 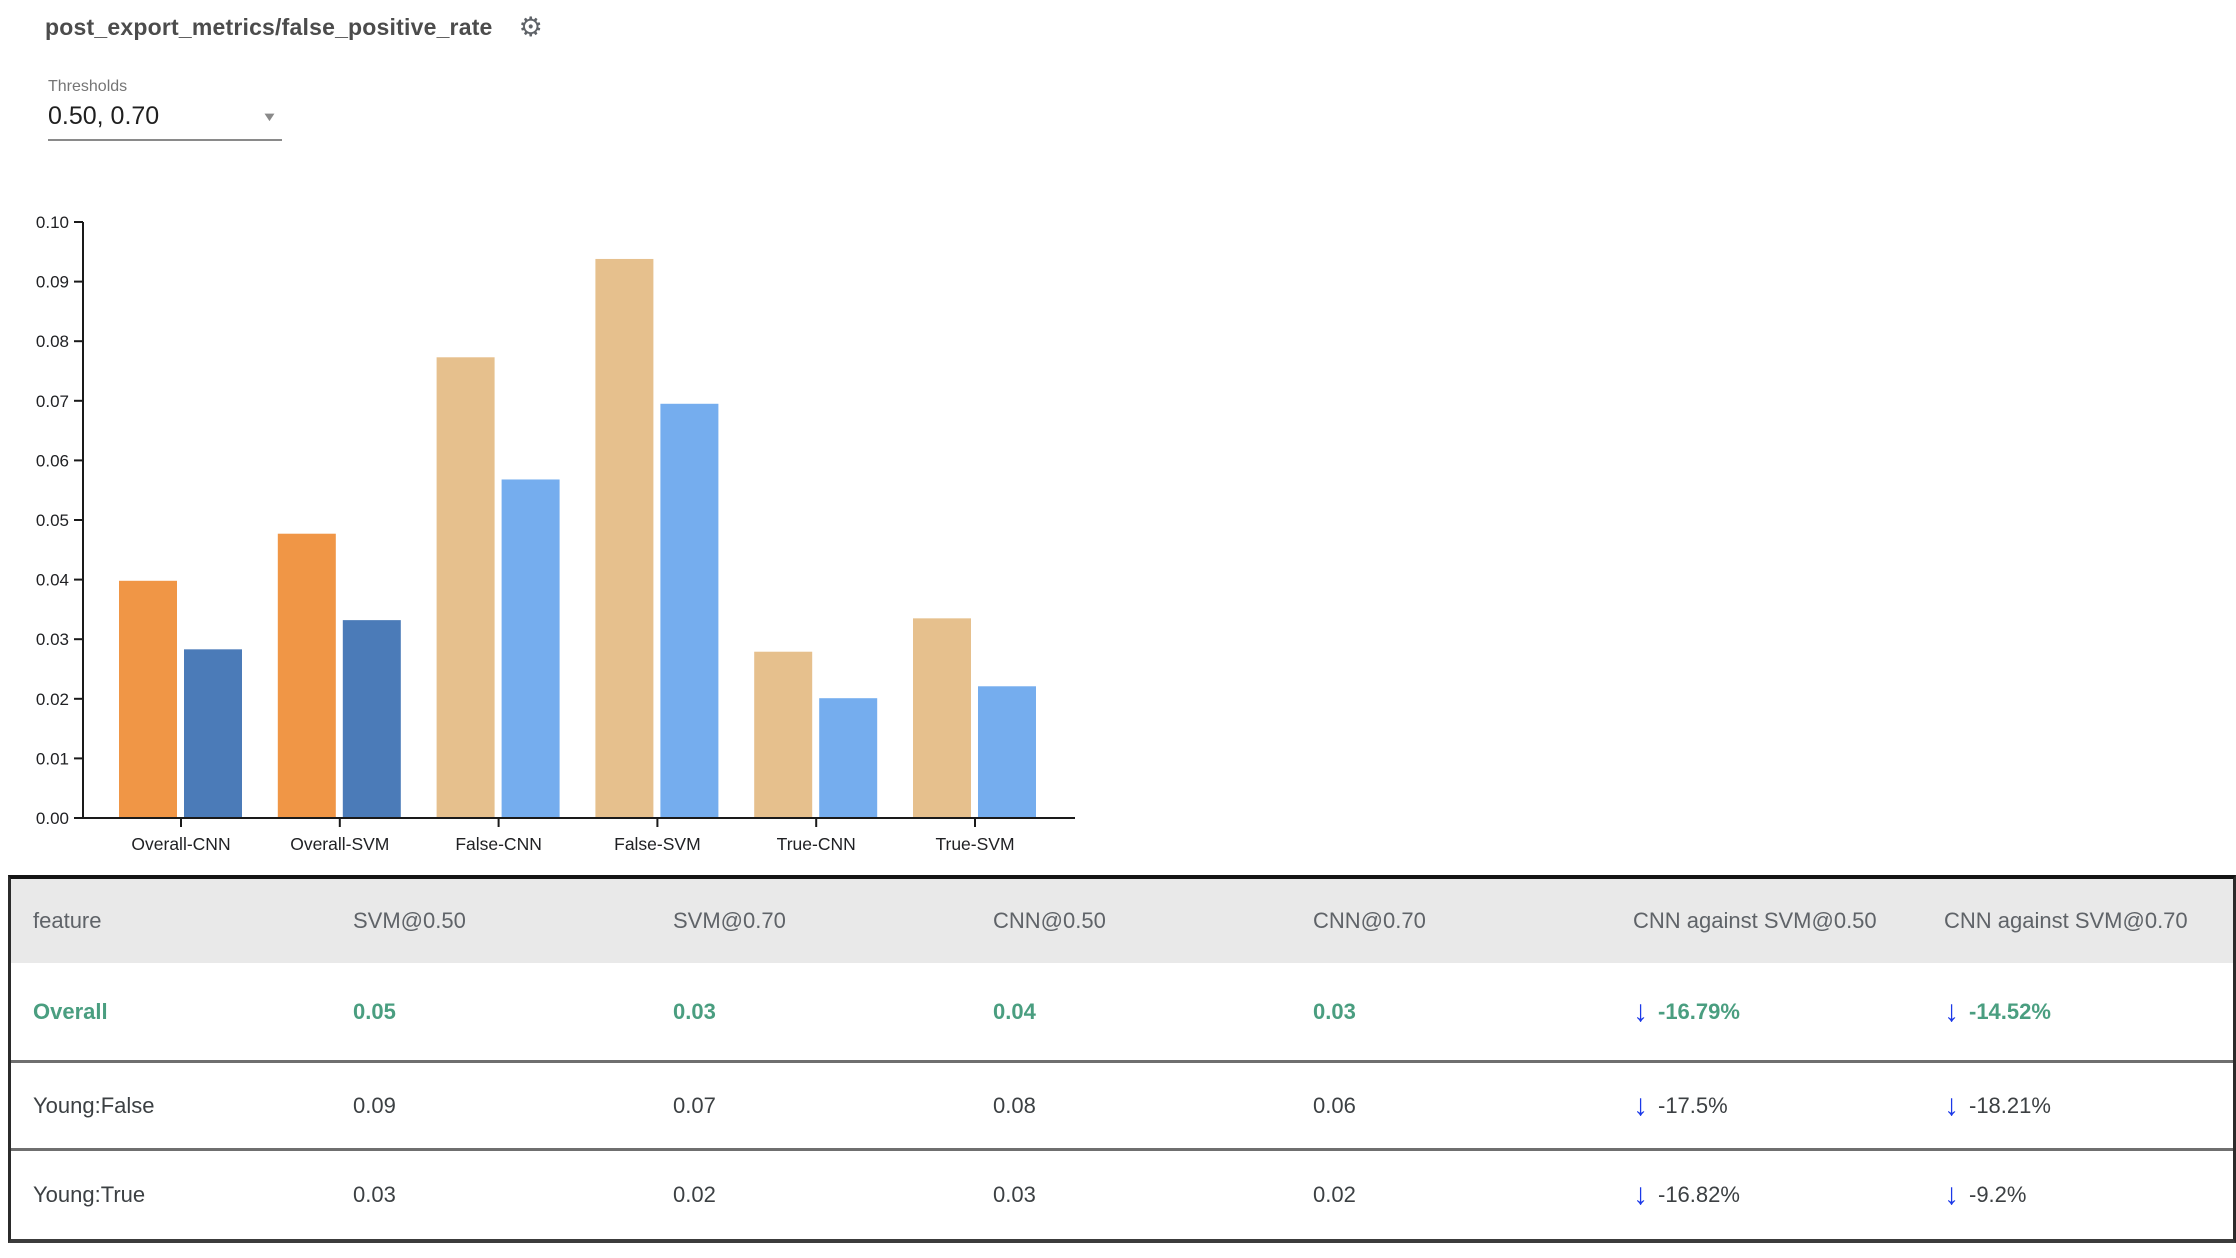 What do you see at coordinates (52, 401) in the screenshot?
I see `y-tick-label: 0.07` at bounding box center [52, 401].